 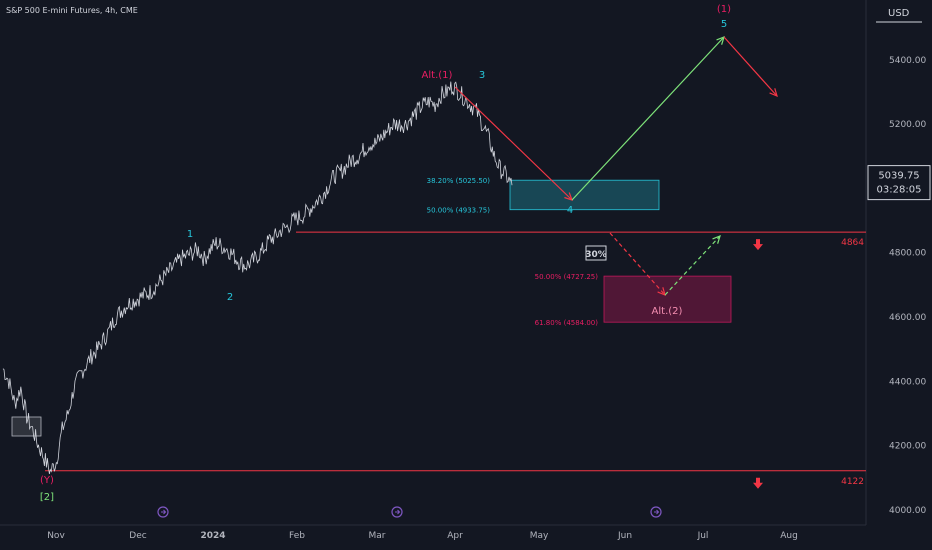 What do you see at coordinates (724, 9) in the screenshot?
I see `wave-label: (1)` at bounding box center [724, 9].